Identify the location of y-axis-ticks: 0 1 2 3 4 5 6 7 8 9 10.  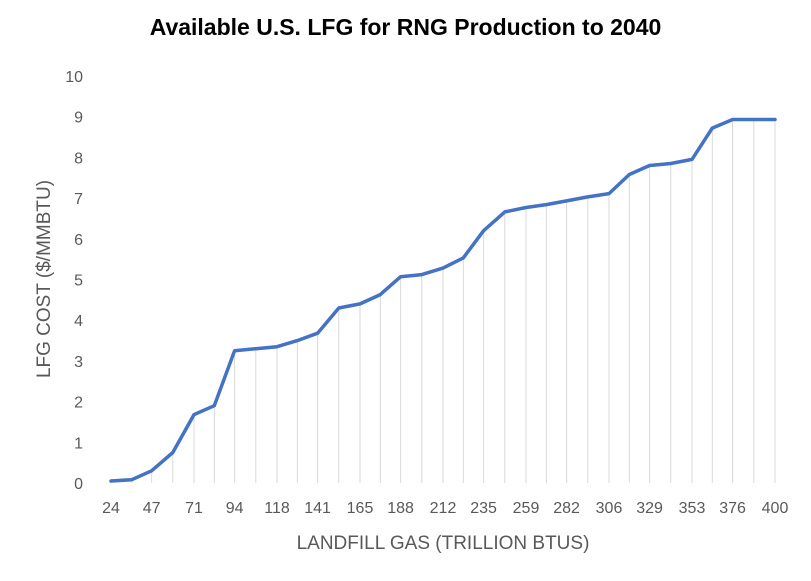
(74, 281).